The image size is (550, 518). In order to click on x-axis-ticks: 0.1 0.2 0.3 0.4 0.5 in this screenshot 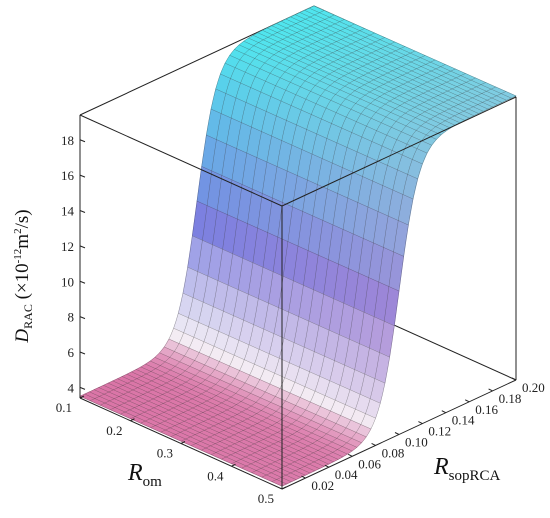, I will do `click(171, 450)`.